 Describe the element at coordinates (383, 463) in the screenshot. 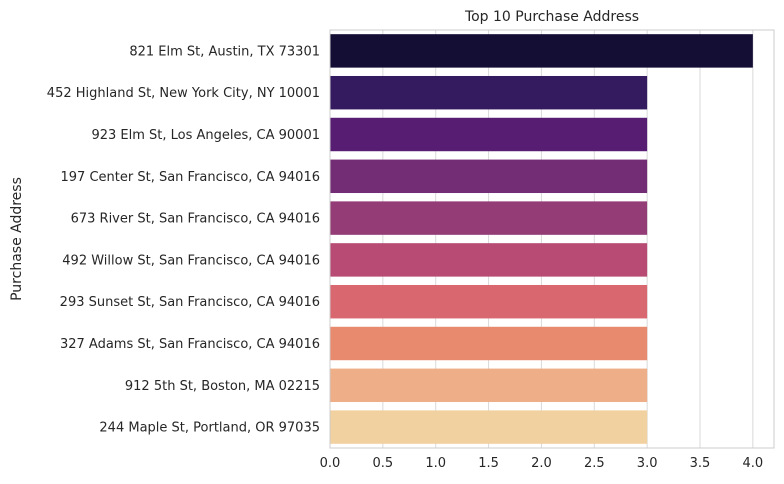

I see `x-tick-label: 0.5` at that location.